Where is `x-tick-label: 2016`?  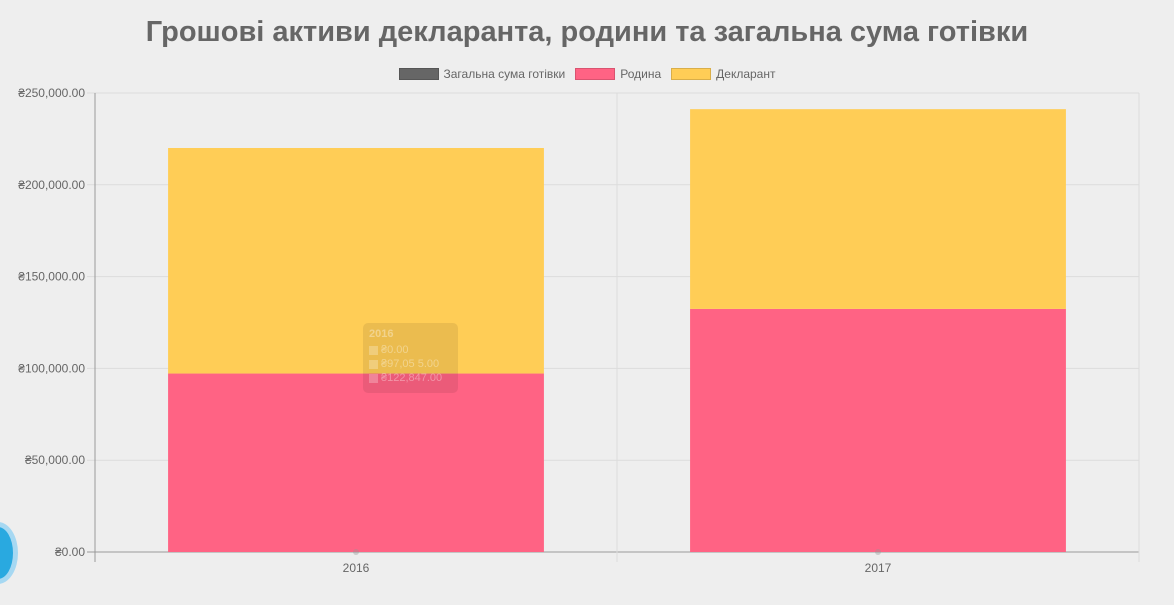 x-tick-label: 2016 is located at coordinates (356, 568).